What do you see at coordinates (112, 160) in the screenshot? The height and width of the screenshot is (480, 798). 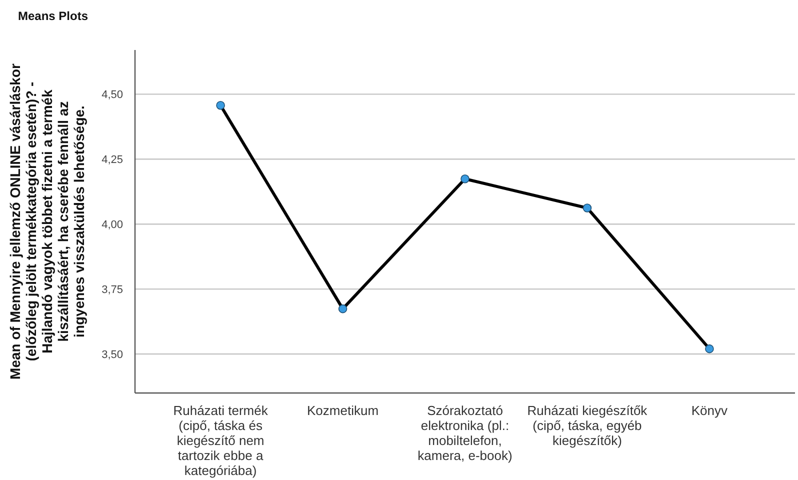 I see `y-tick-label: 4,25` at bounding box center [112, 160].